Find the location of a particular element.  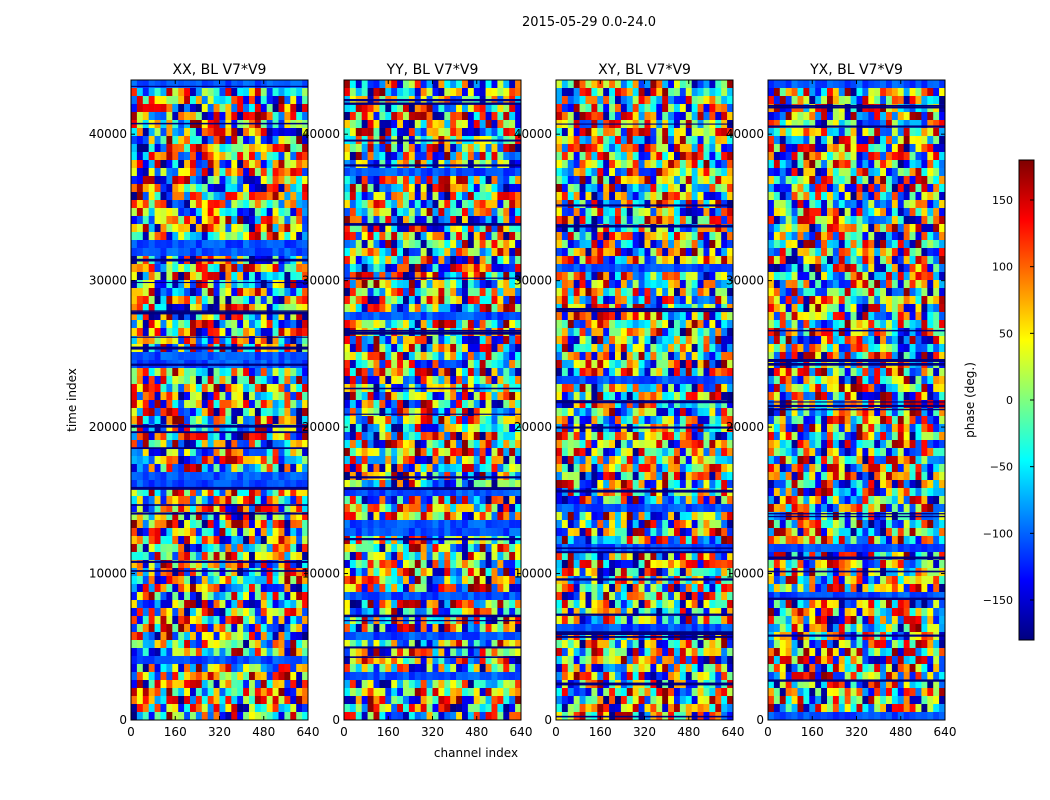

colorbar-tick-label: −50 is located at coordinates (1001, 467).